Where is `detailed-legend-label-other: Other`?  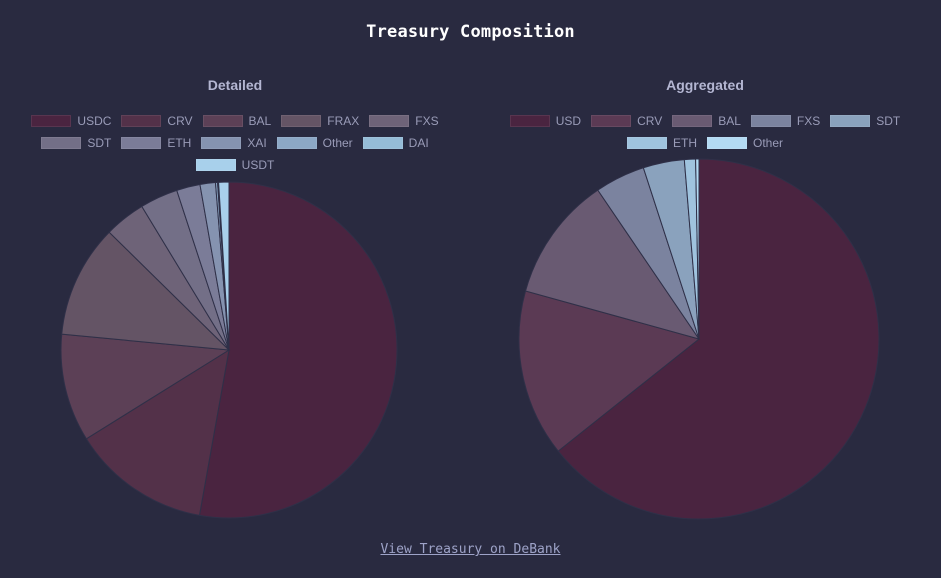 detailed-legend-label-other: Other is located at coordinates (337, 142).